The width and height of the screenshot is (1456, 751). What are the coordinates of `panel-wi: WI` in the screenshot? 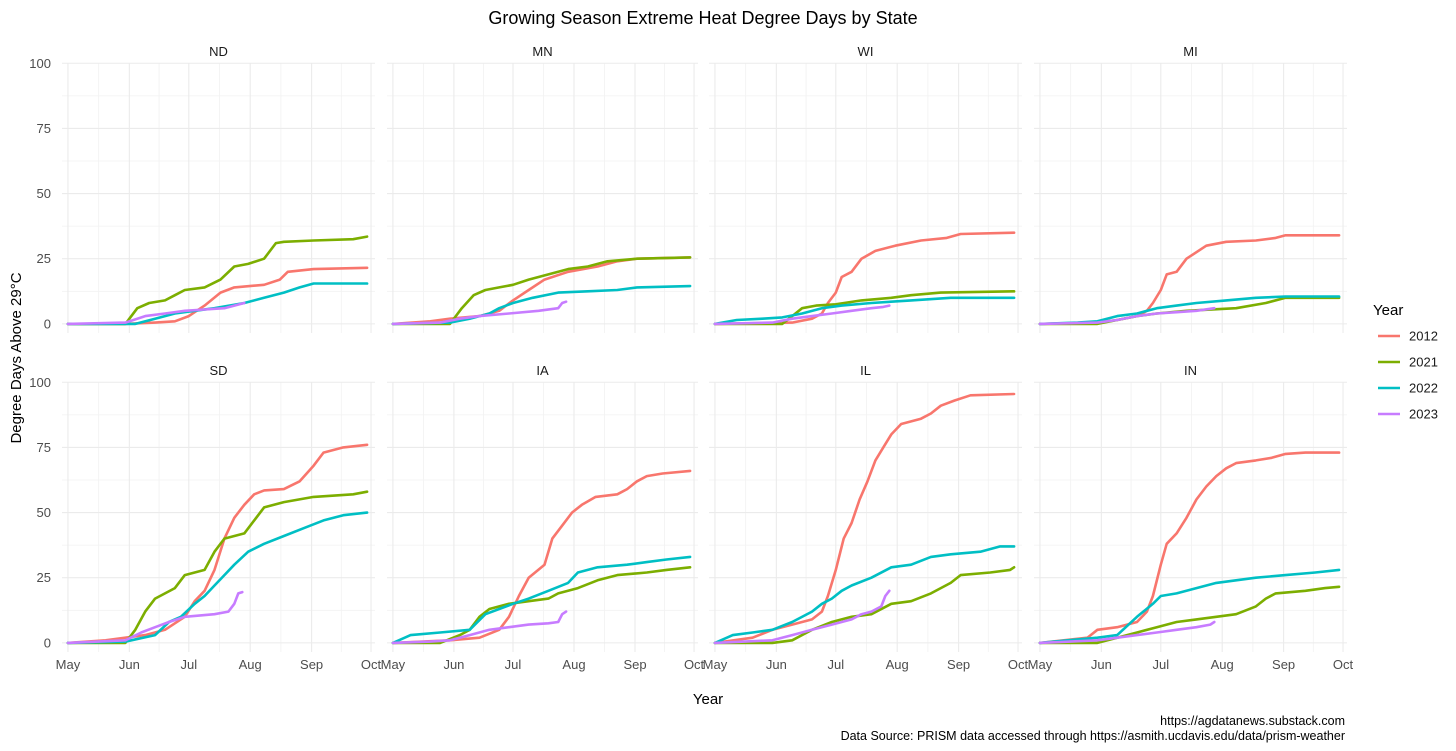 It's located at (865, 188).